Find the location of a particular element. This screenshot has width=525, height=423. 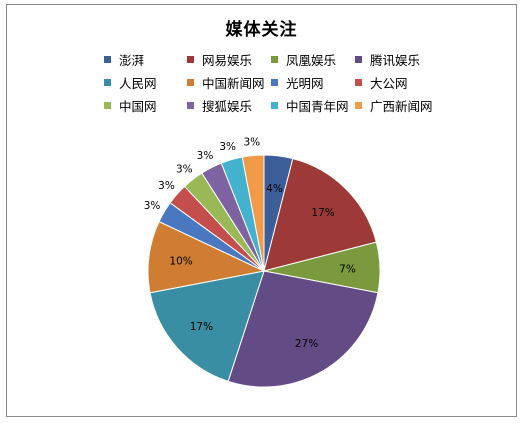

legend-item: 网易娱乐 is located at coordinates (219, 59).